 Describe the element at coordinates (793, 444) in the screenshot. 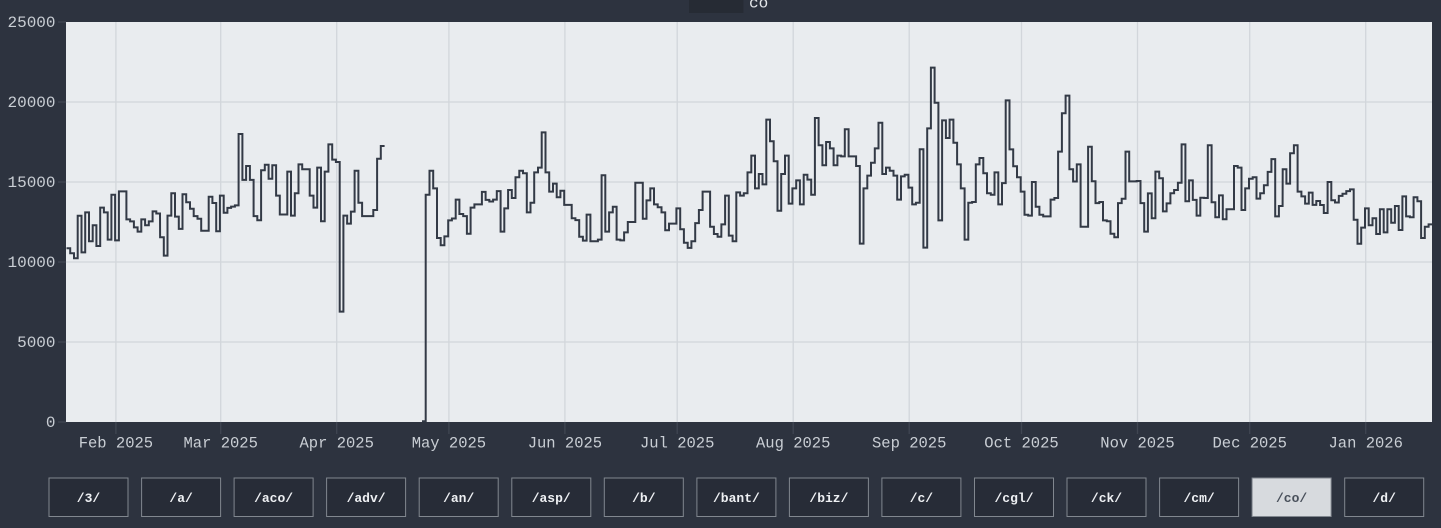

I see `svg-text: Aug 2025` at that location.